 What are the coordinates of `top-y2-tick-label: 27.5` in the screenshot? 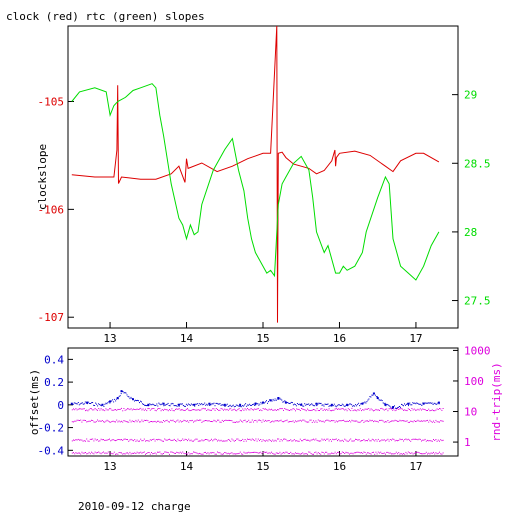 It's located at (477, 301).